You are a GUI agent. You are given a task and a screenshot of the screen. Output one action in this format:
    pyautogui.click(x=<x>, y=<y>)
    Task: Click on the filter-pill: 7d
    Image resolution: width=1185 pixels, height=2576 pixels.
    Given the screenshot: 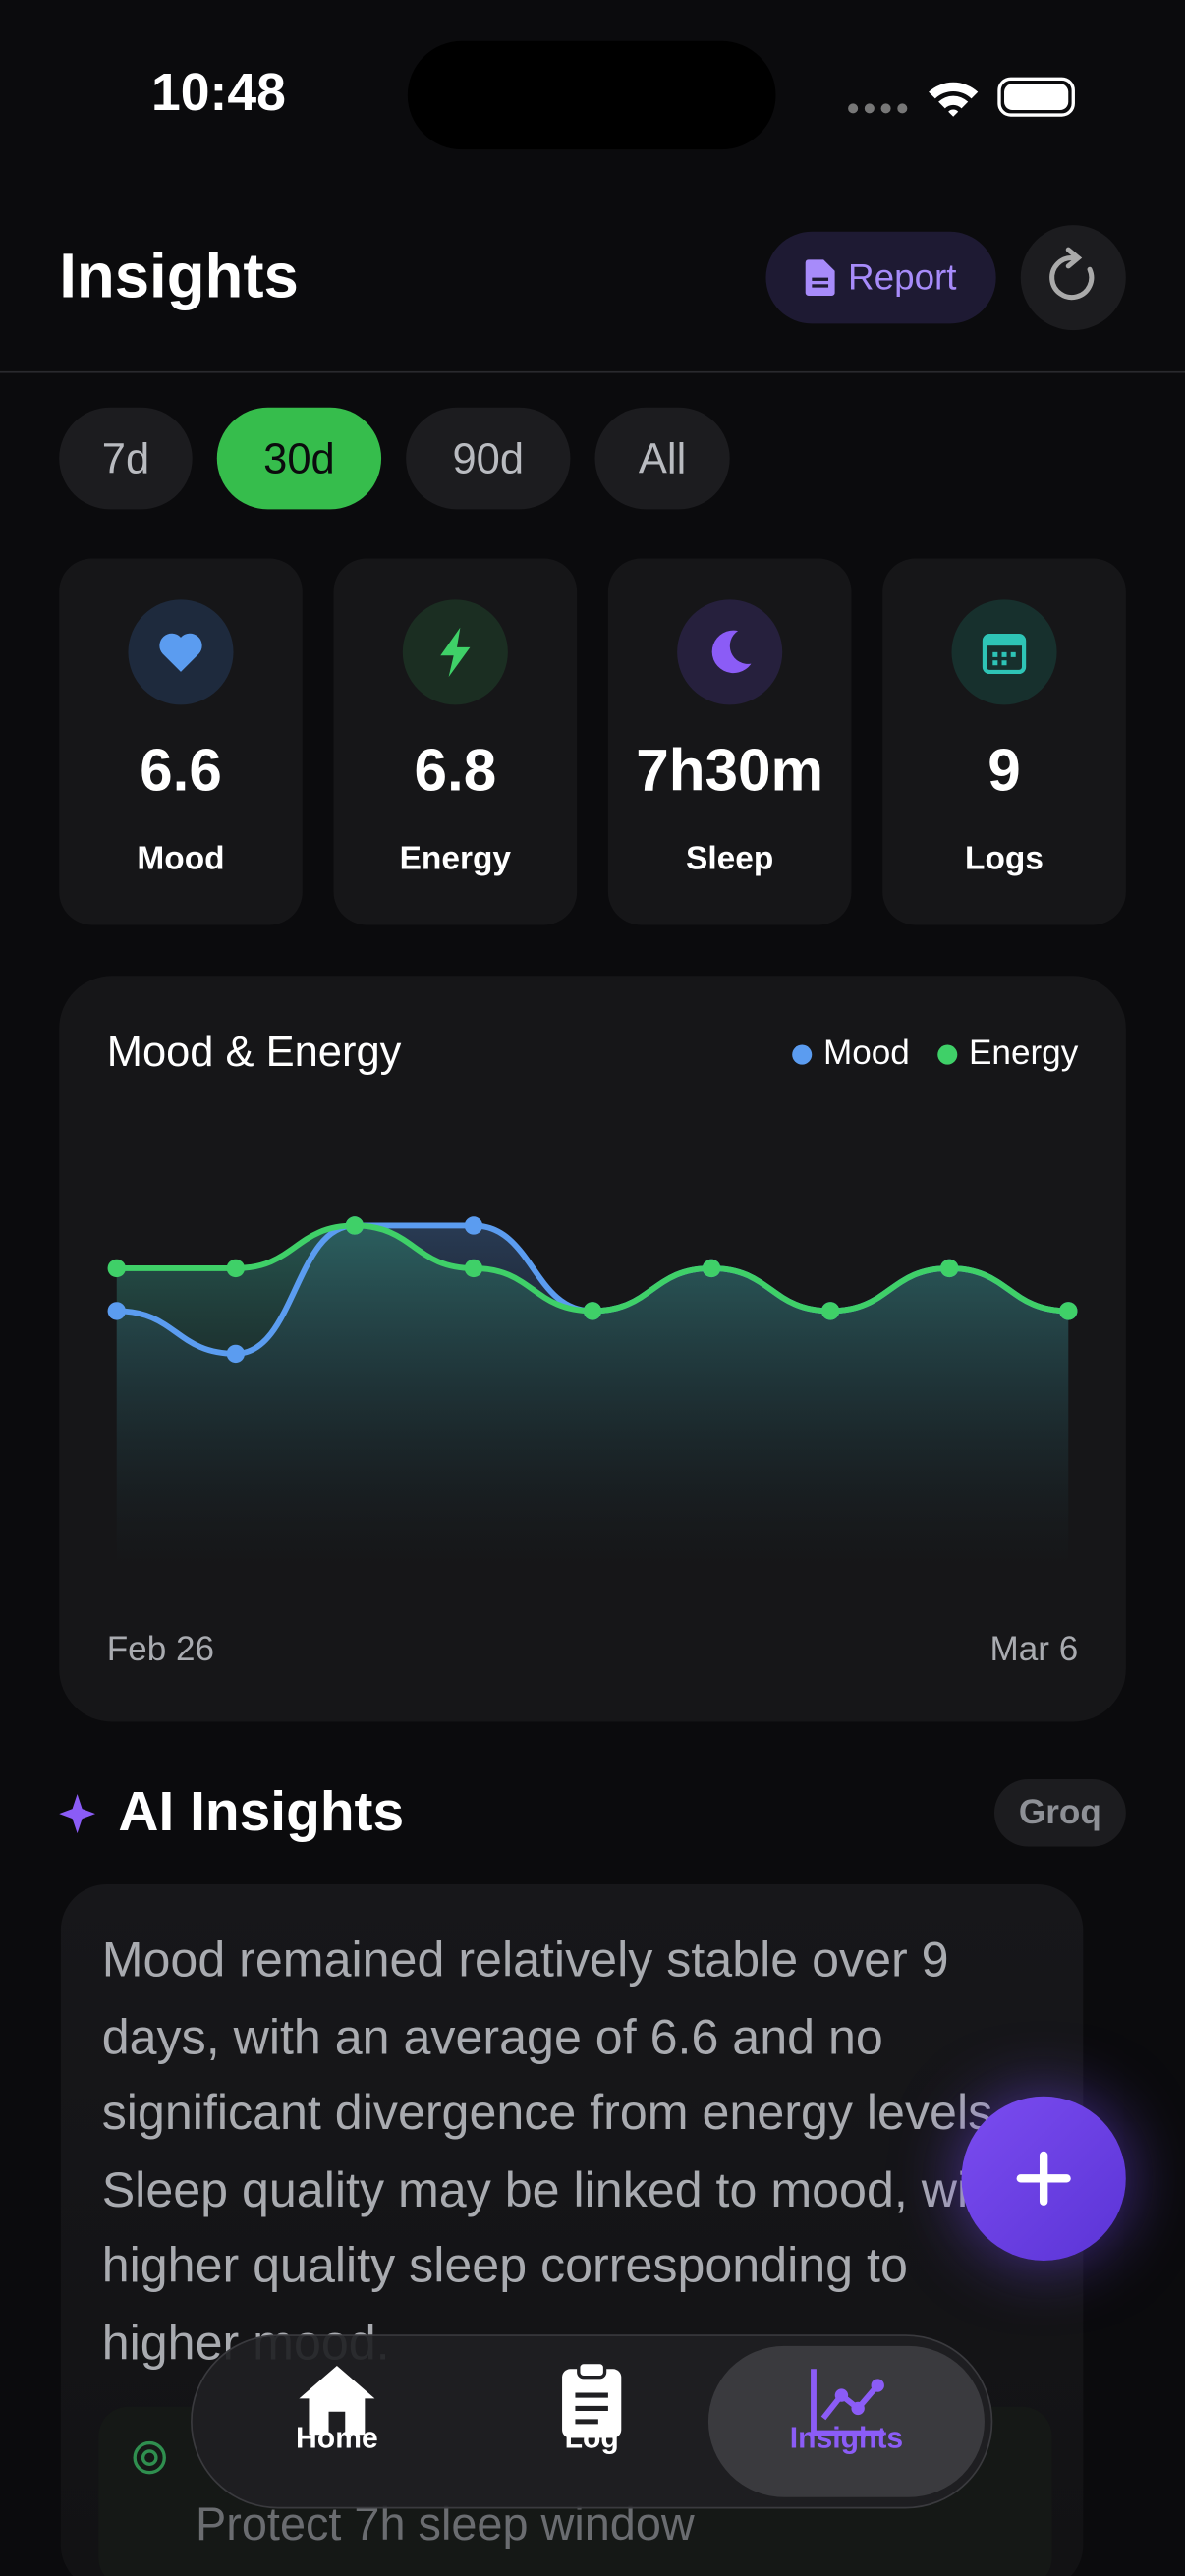 What is the action you would take?
    pyautogui.click(x=126, y=458)
    